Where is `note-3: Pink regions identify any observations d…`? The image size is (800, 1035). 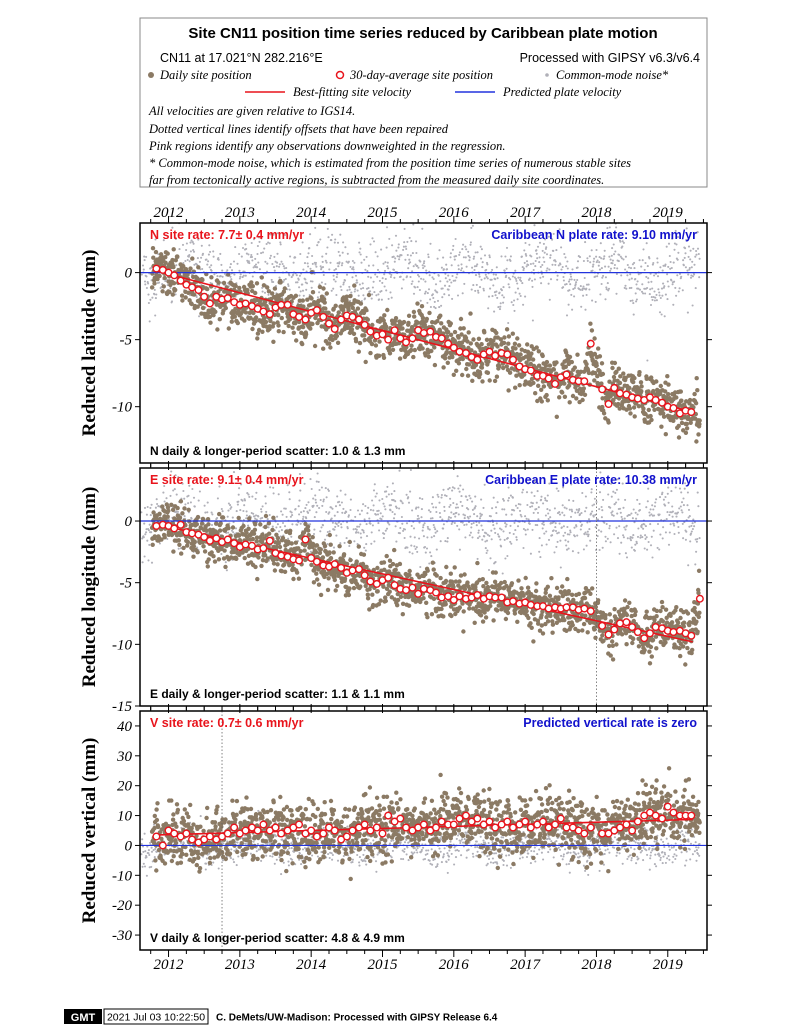
note-3: Pink regions identify any observations d… is located at coordinates (327, 146).